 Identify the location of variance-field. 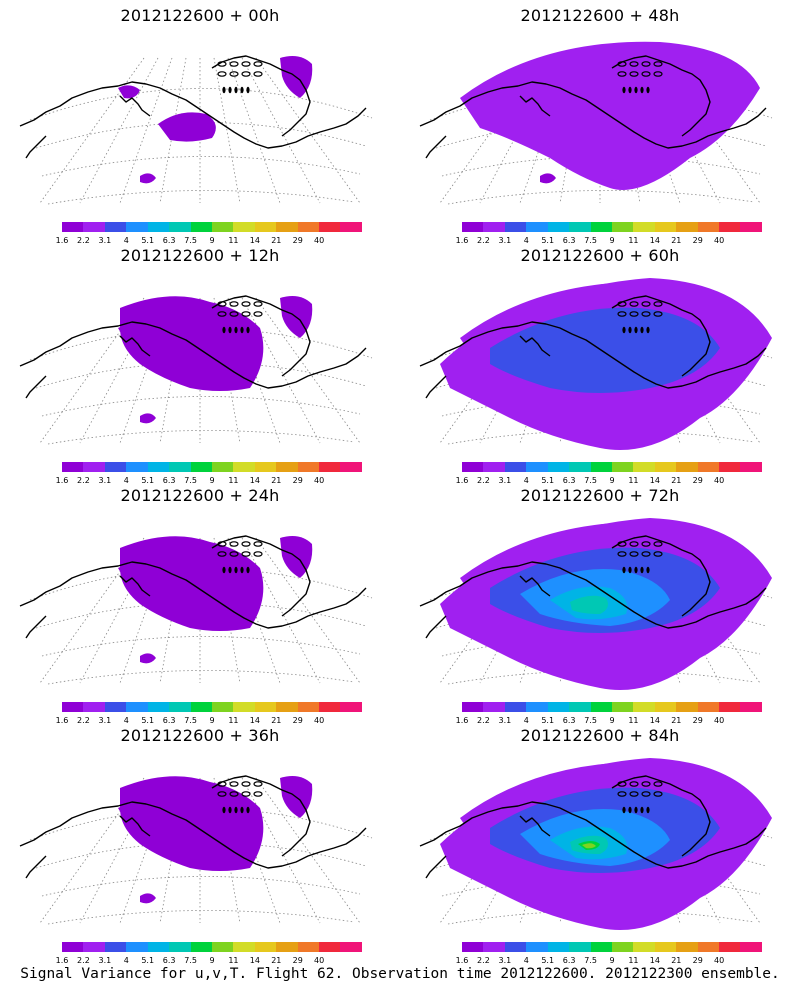
(606, 364).